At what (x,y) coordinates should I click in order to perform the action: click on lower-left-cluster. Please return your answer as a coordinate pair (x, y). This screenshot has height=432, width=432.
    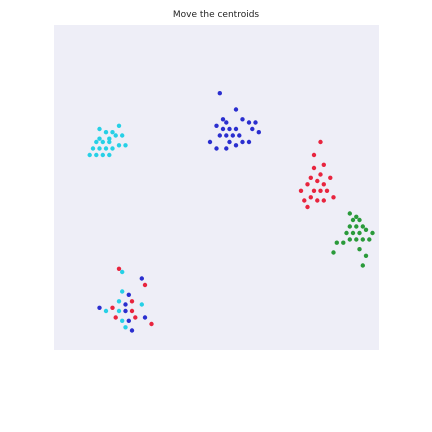
    Looking at the image, I should click on (125, 299).